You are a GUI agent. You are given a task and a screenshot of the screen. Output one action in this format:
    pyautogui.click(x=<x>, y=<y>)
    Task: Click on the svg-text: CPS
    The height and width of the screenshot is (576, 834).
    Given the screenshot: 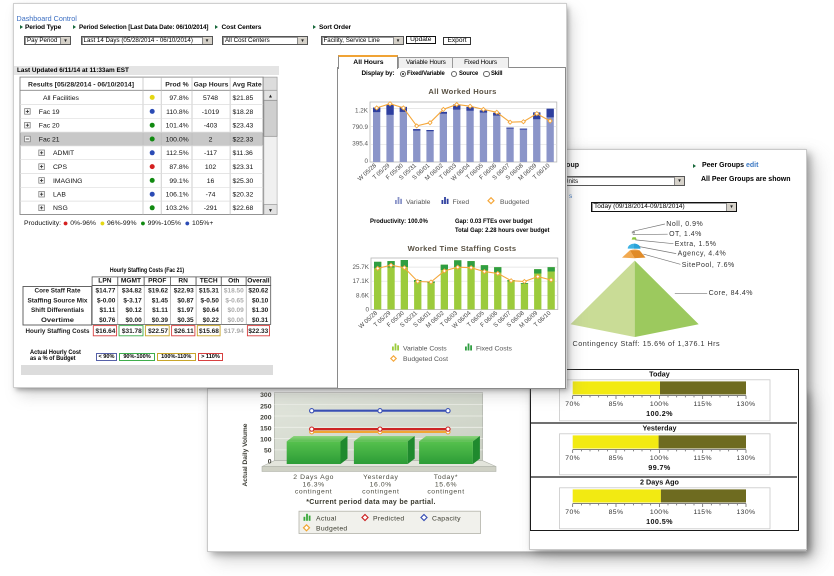 What is the action you would take?
    pyautogui.click(x=60, y=167)
    